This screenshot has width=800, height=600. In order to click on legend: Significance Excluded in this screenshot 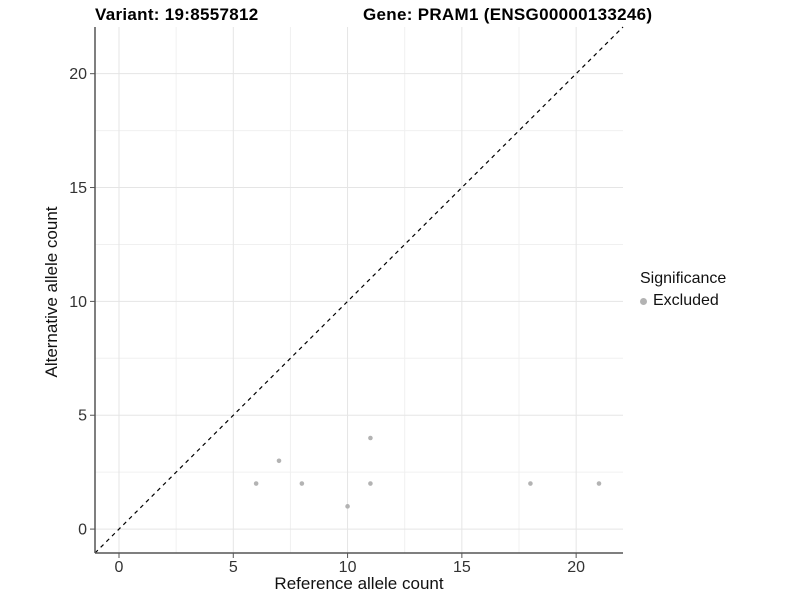, I will do `click(683, 290)`.